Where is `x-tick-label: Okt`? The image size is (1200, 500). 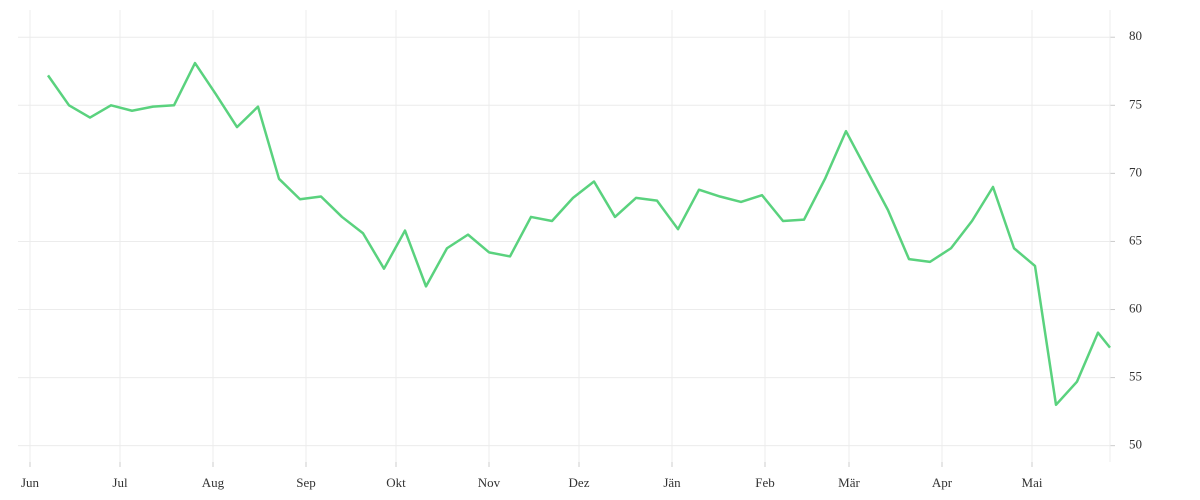 x-tick-label: Okt is located at coordinates (396, 482).